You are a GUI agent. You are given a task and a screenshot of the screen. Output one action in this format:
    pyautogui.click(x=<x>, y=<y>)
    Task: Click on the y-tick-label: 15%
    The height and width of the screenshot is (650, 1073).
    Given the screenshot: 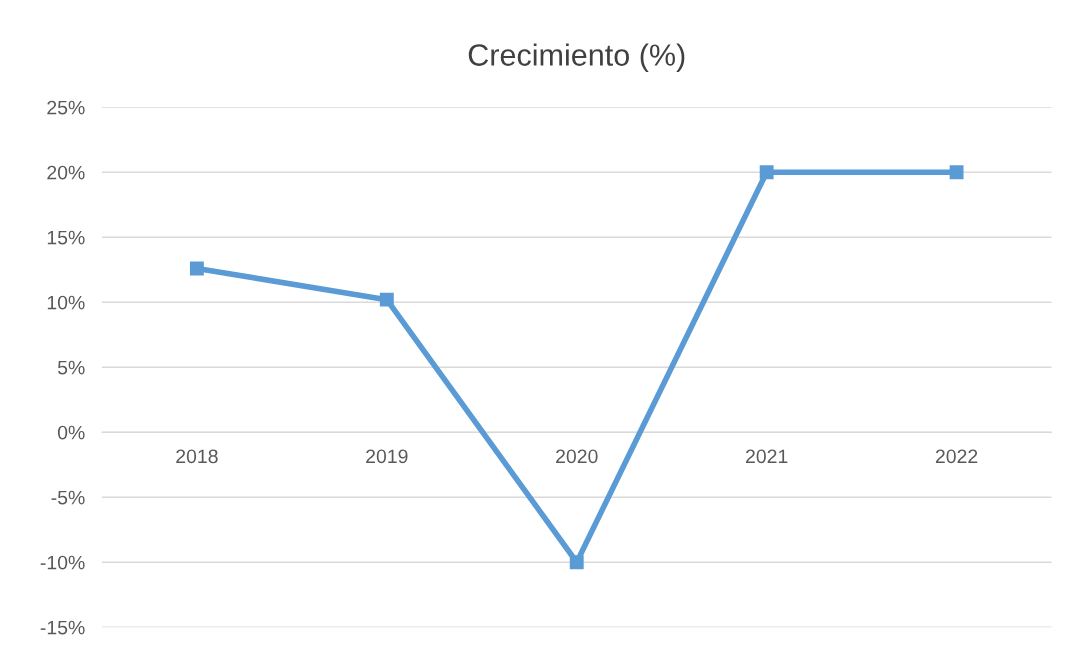 What is the action you would take?
    pyautogui.click(x=66, y=237)
    